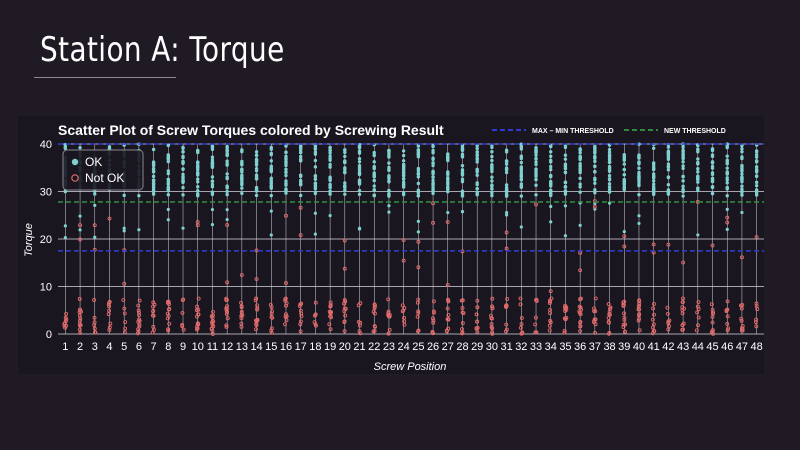 This screenshot has height=450, width=800. Describe the element at coordinates (727, 347) in the screenshot. I see `x-tick-label: 46` at that location.